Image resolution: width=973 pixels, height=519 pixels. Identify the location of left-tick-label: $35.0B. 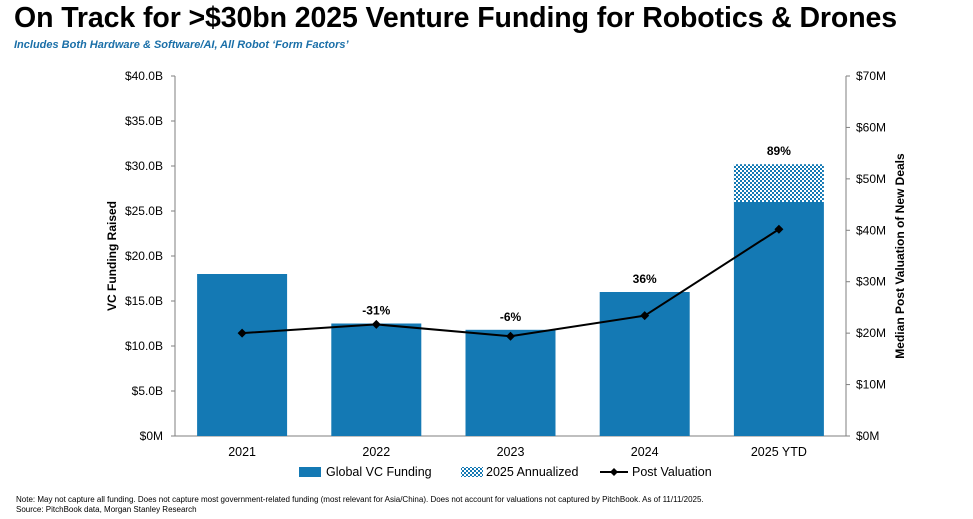
(144, 121).